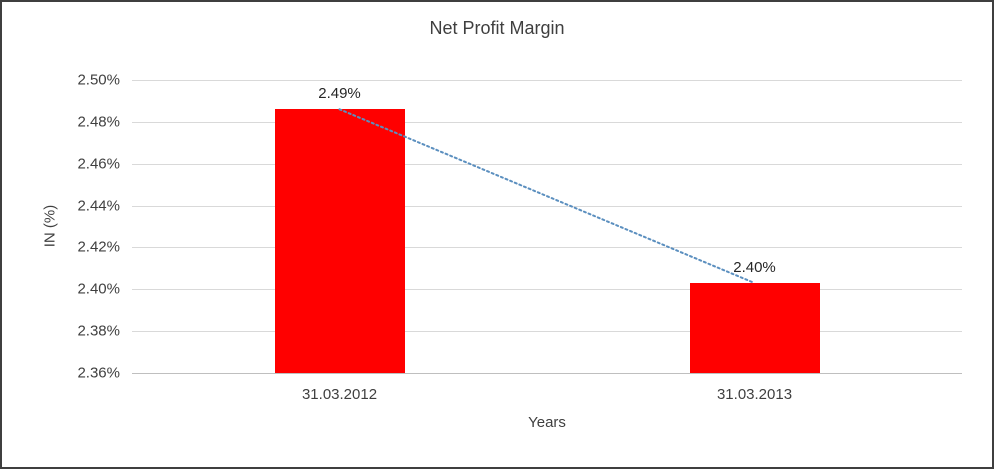 Image resolution: width=994 pixels, height=469 pixels. I want to click on y-tick-label: 2.42%, so click(98, 247).